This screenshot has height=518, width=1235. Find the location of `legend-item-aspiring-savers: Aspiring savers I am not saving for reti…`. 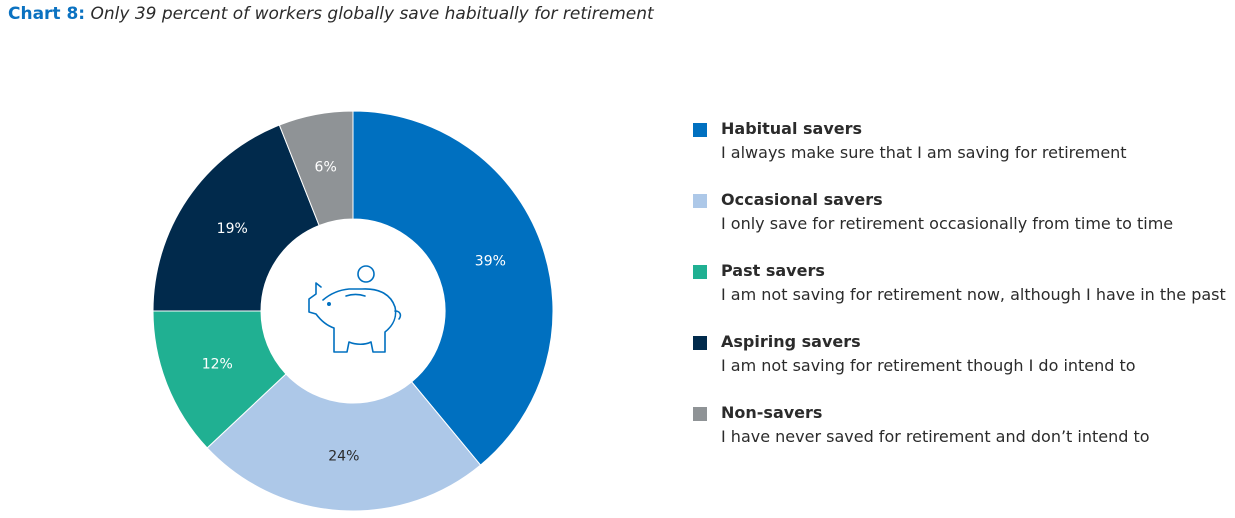

legend-item-aspiring-savers: Aspiring savers I am not saving for reti… is located at coordinates (963, 367).